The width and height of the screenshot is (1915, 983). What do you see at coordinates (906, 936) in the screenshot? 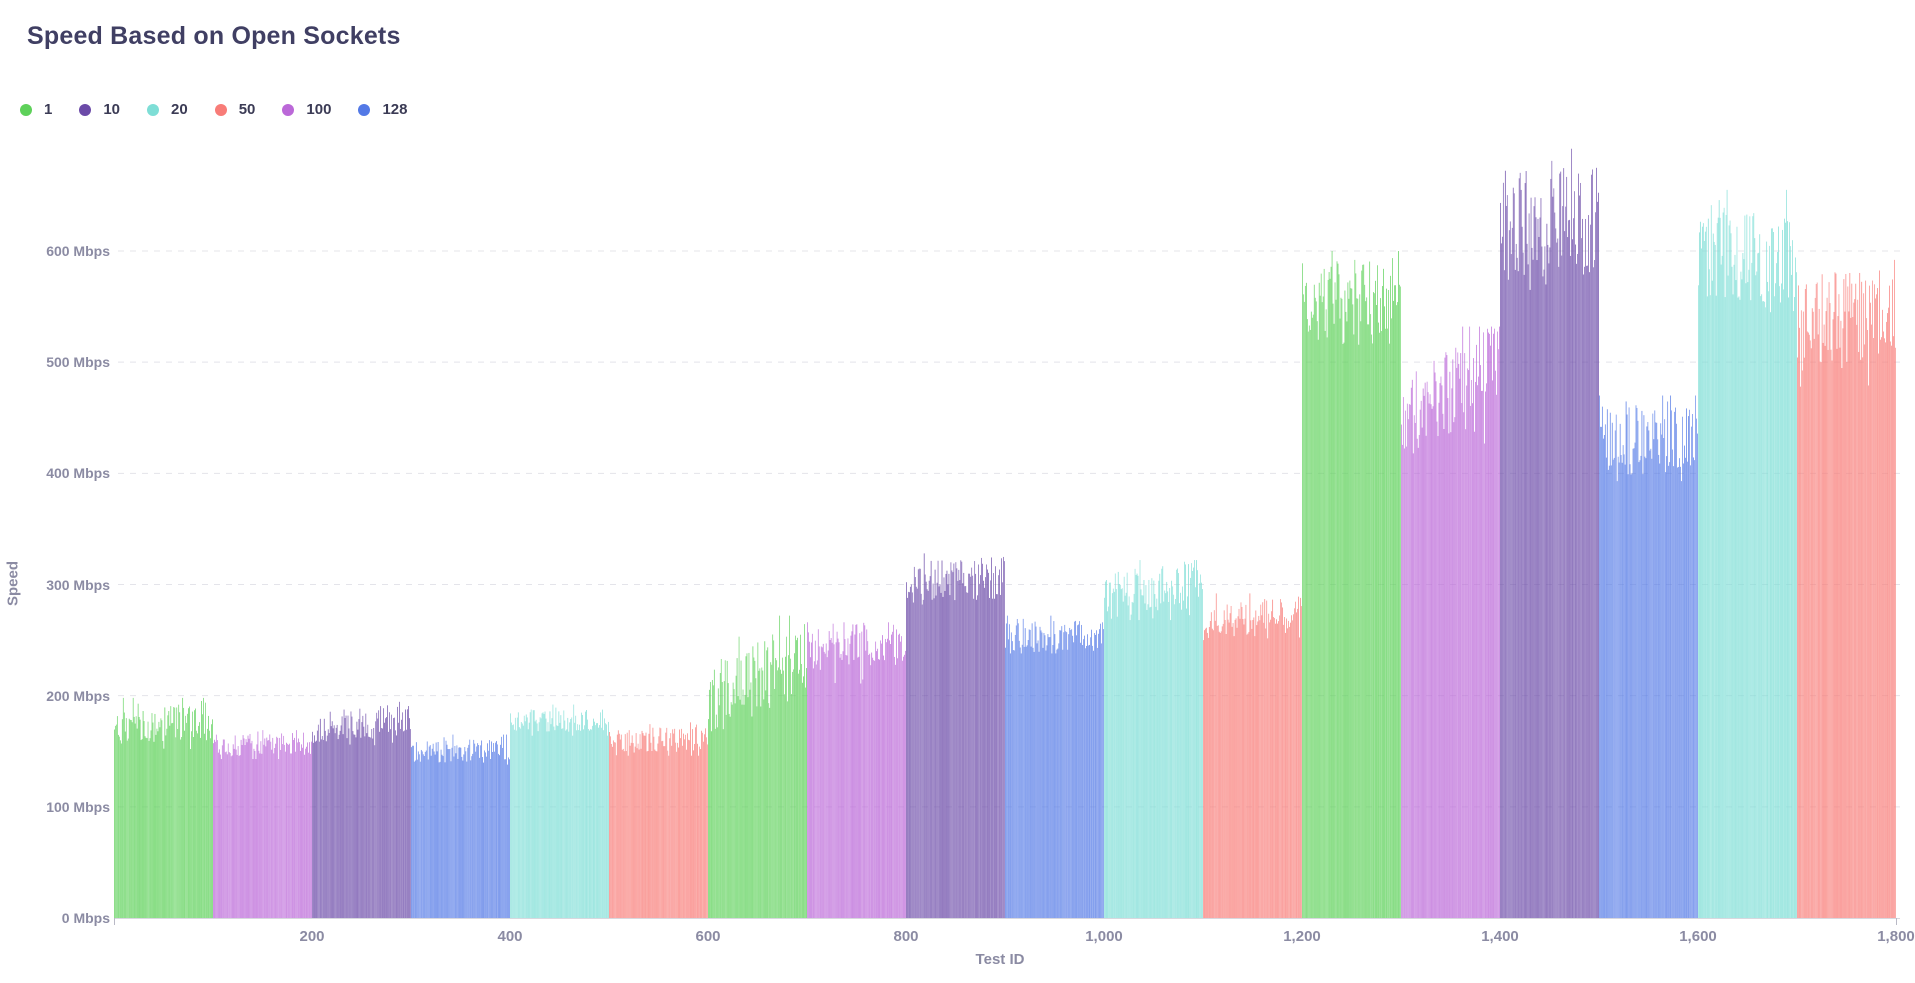
I see `x-tick-label: 800` at bounding box center [906, 936].